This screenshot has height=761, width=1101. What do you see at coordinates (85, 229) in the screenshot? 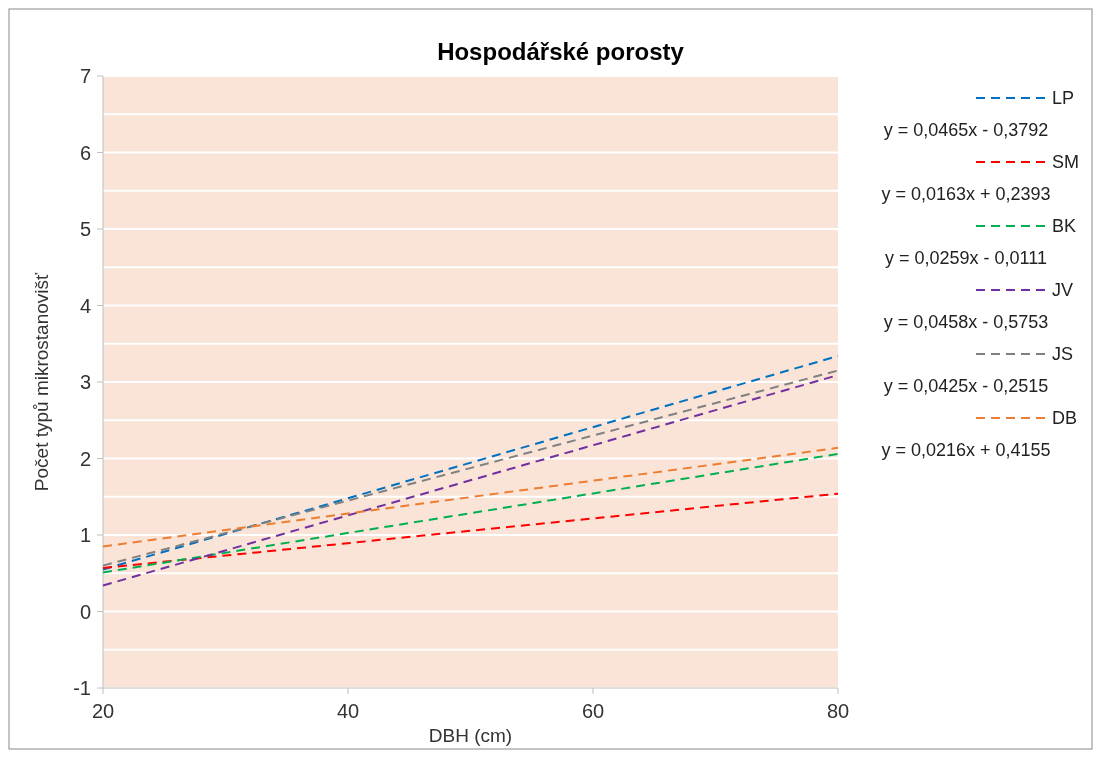
I see `y-tick-label: 5` at bounding box center [85, 229].